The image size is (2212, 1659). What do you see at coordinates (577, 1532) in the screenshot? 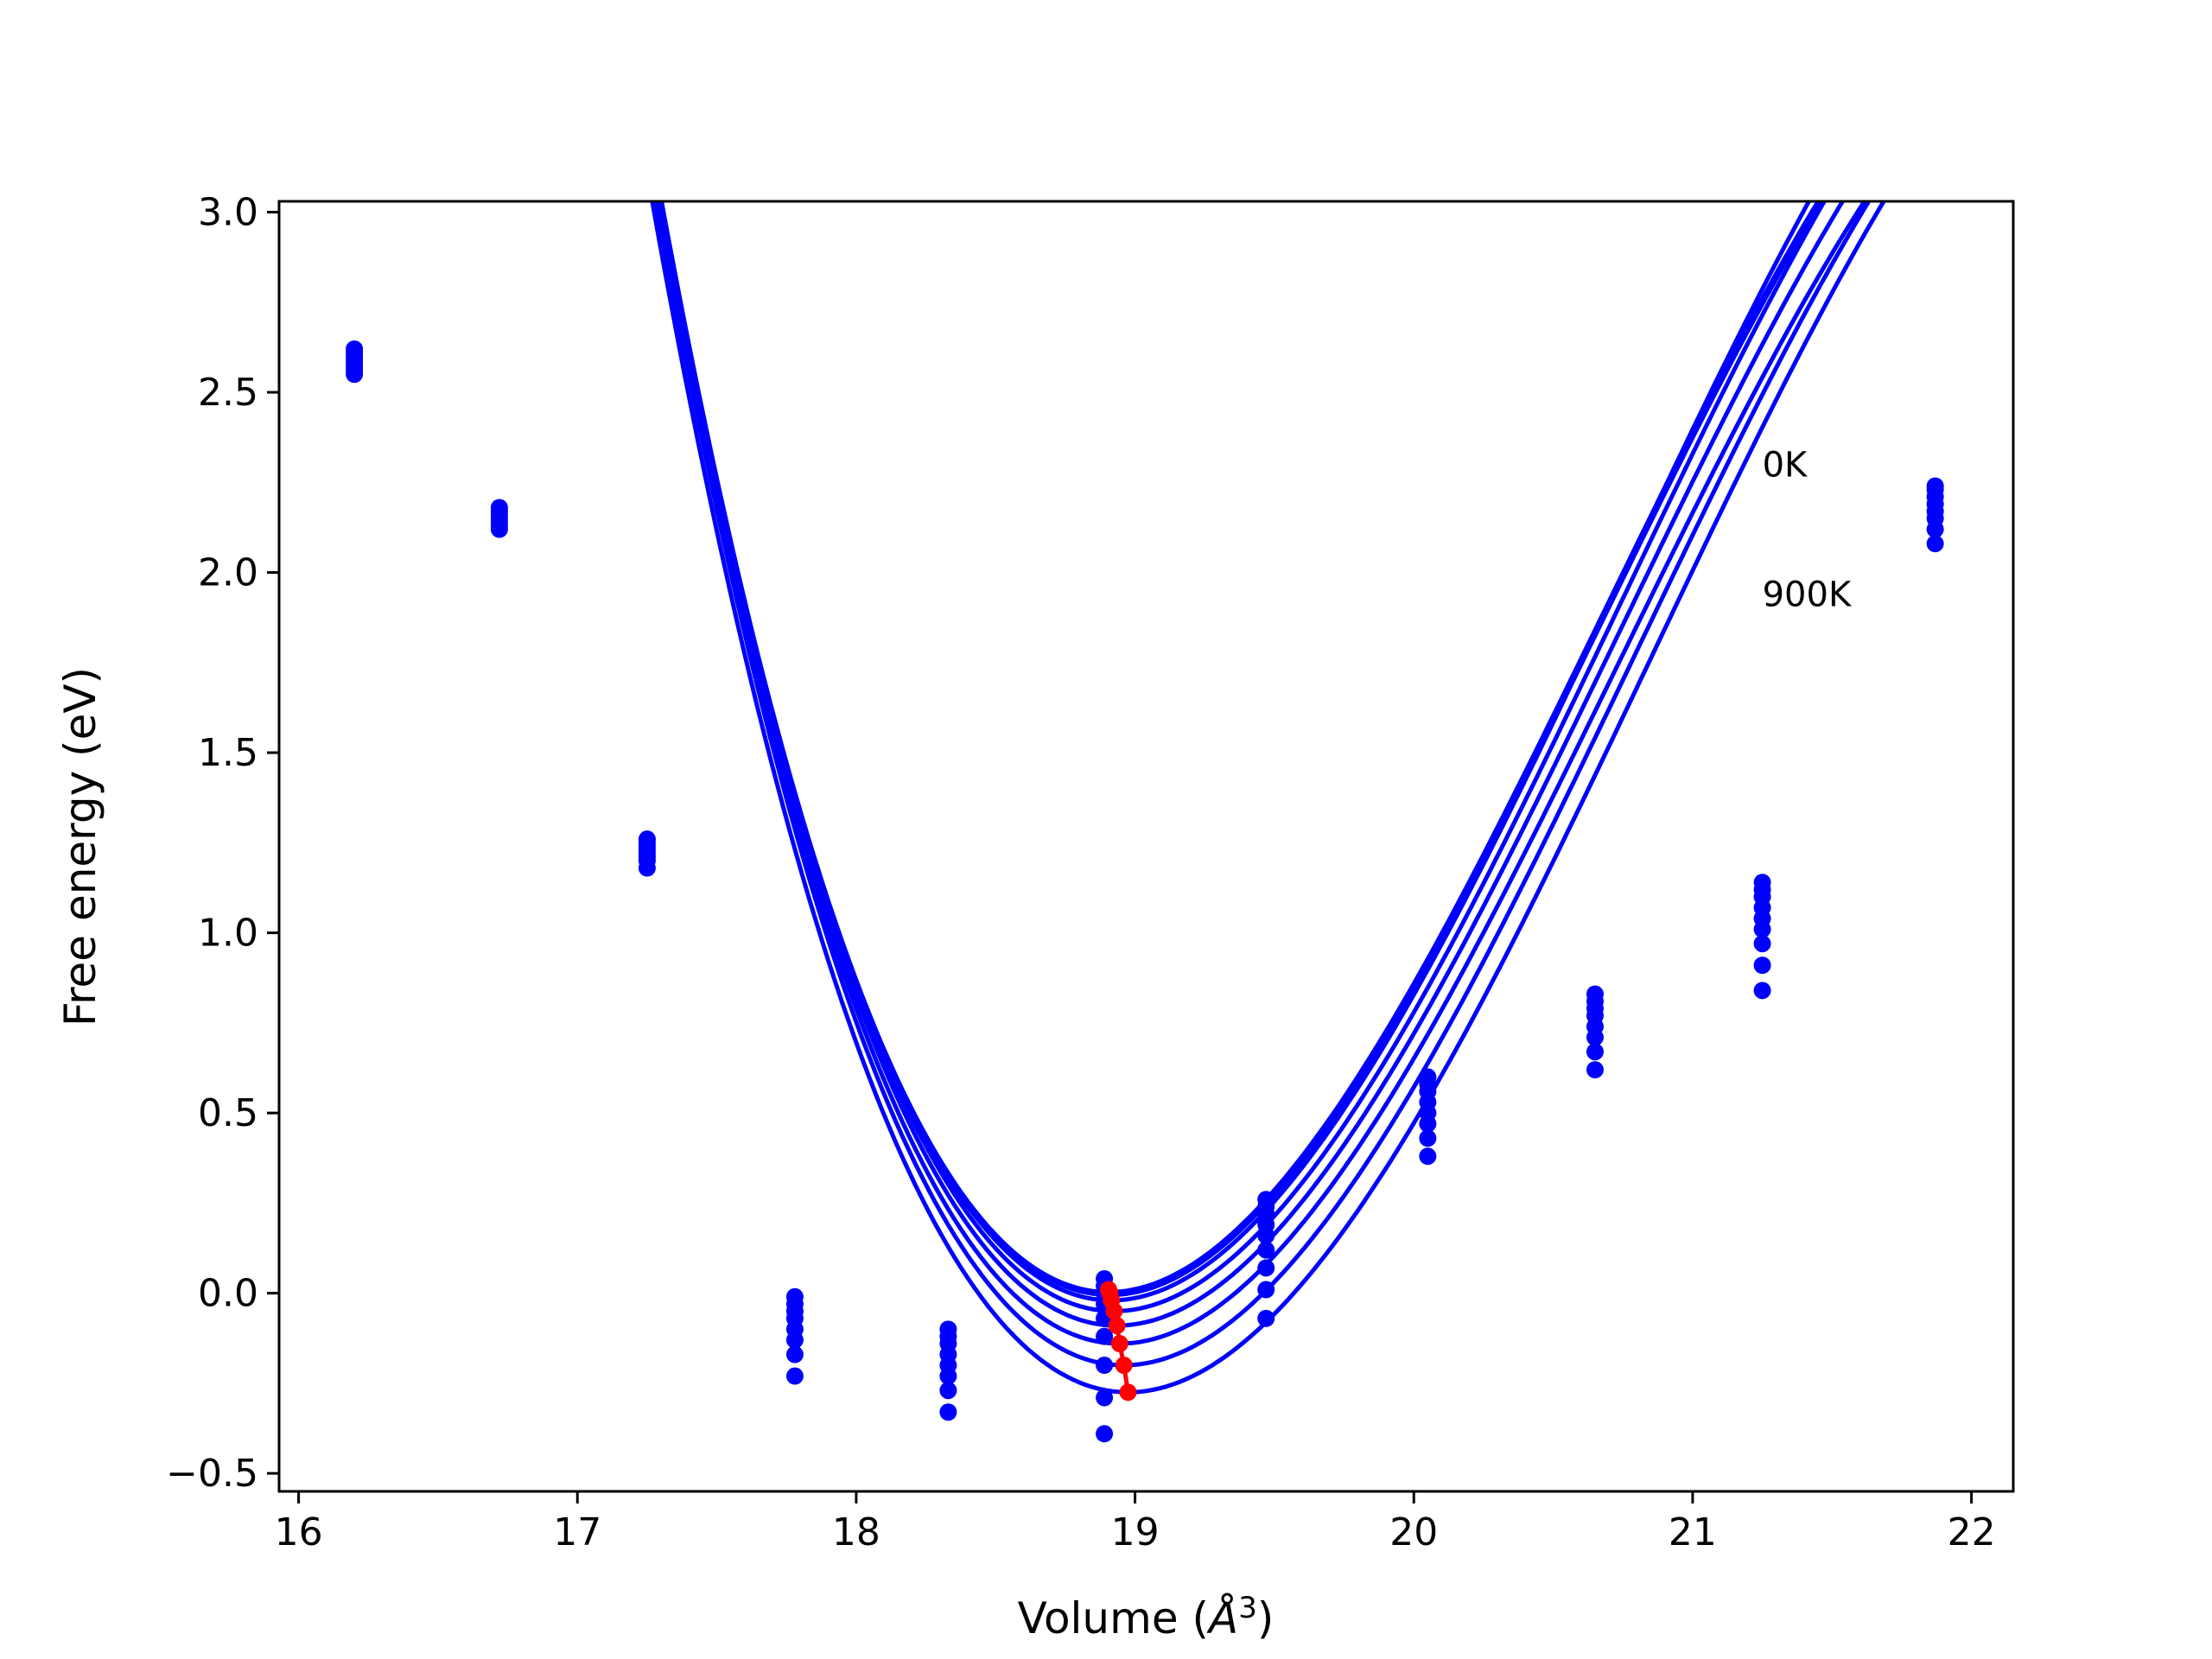
I see `x-tick-label-17: 17` at bounding box center [577, 1532].